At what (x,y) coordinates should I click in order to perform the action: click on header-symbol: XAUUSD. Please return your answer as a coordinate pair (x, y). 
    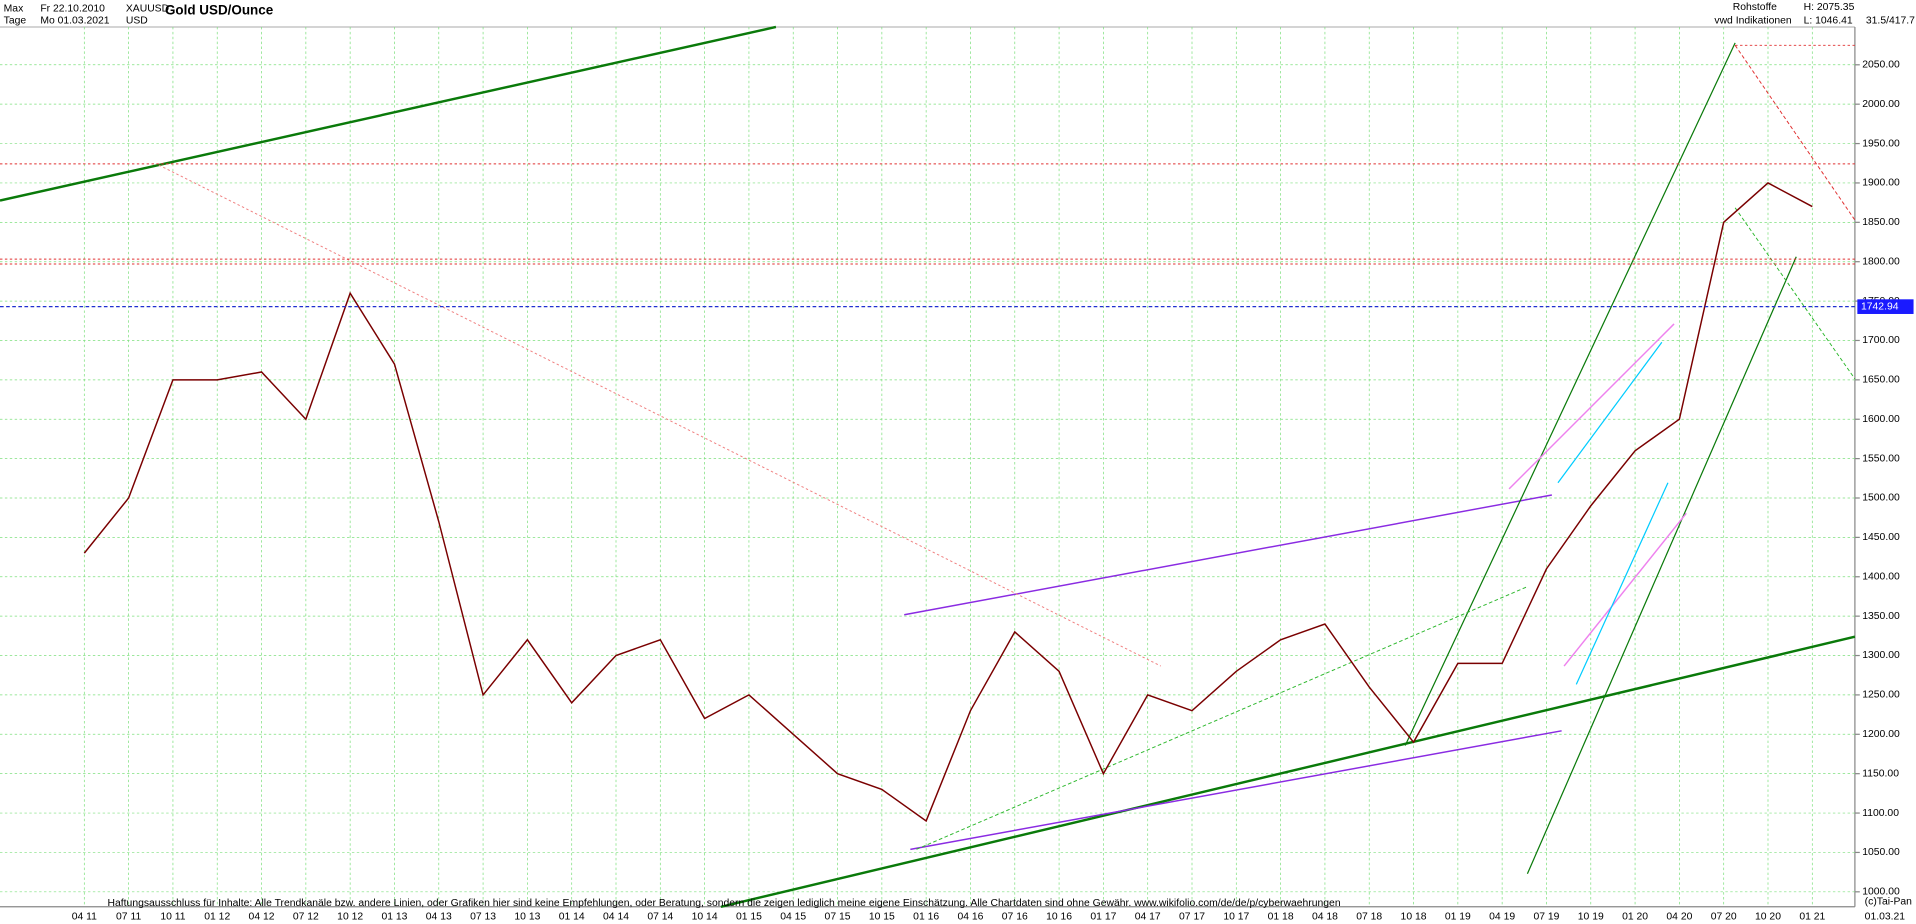
    Looking at the image, I should click on (147, 8).